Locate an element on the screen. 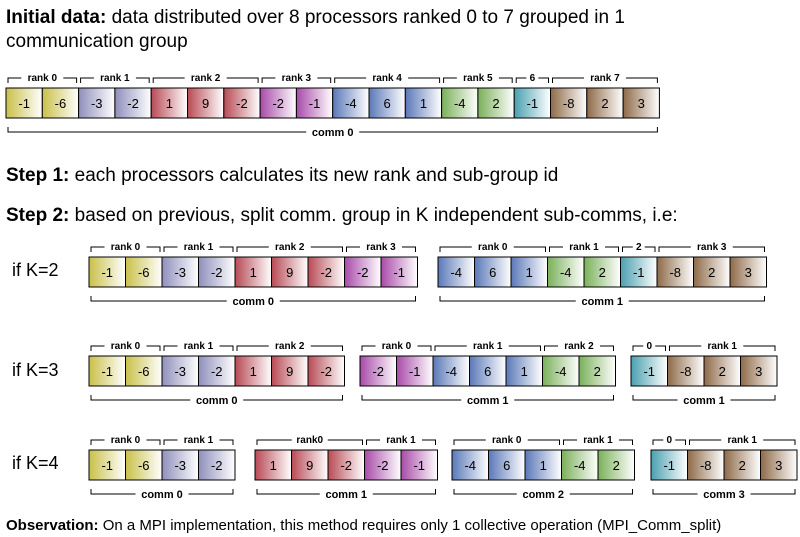  intro-line-2: communication group is located at coordinates (97, 41).